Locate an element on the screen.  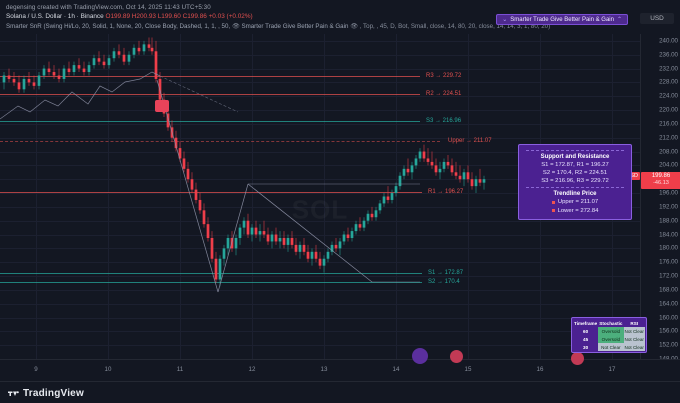
panel-title-trendline: Trendline Price is located at coordinates (575, 194).